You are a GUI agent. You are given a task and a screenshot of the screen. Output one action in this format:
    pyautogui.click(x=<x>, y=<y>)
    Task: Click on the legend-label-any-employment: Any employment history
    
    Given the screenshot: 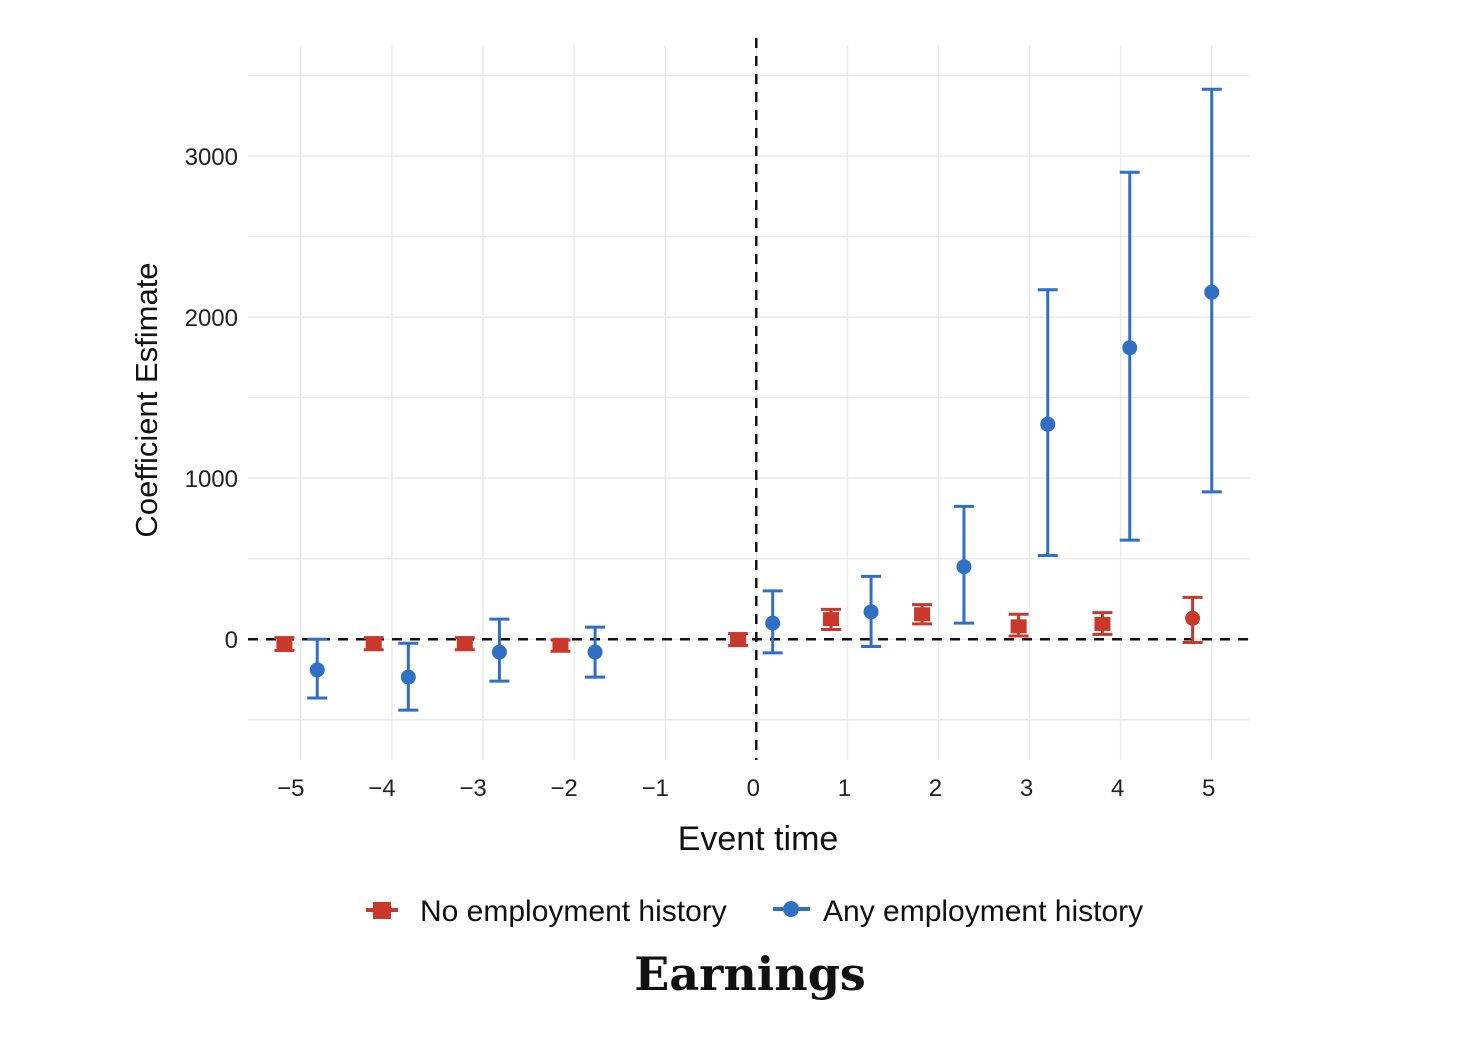 What is the action you would take?
    pyautogui.click(x=983, y=911)
    